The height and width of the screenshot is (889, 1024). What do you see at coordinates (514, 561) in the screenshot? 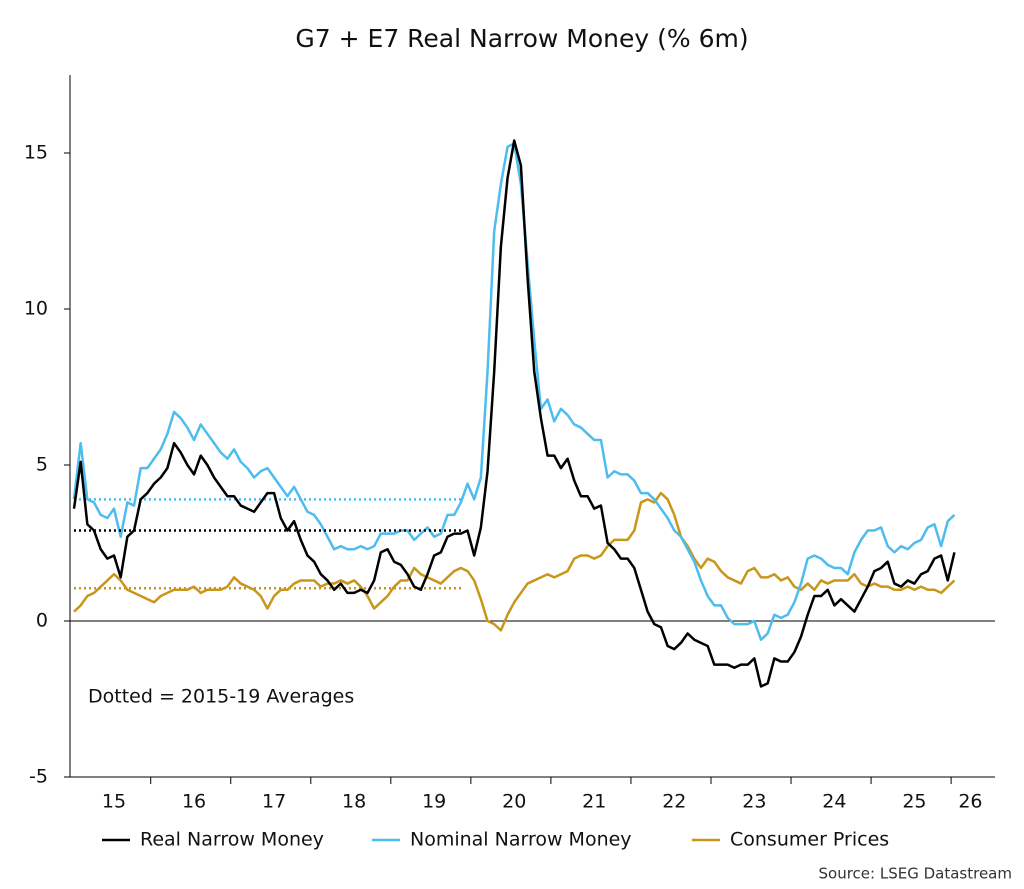
I see `series-line` at bounding box center [514, 561].